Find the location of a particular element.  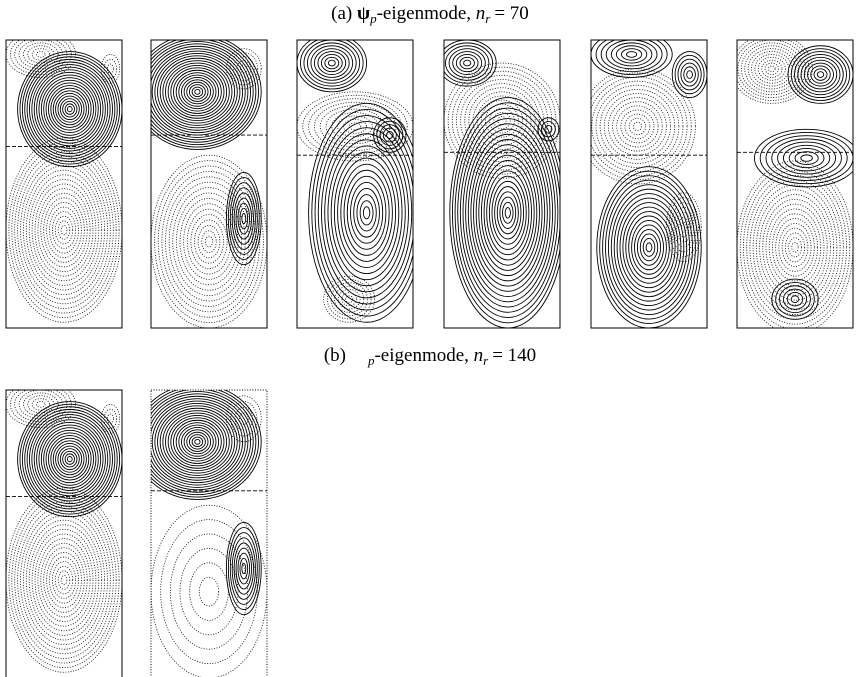

caption-symbol: ψ is located at coordinates (363, 13).